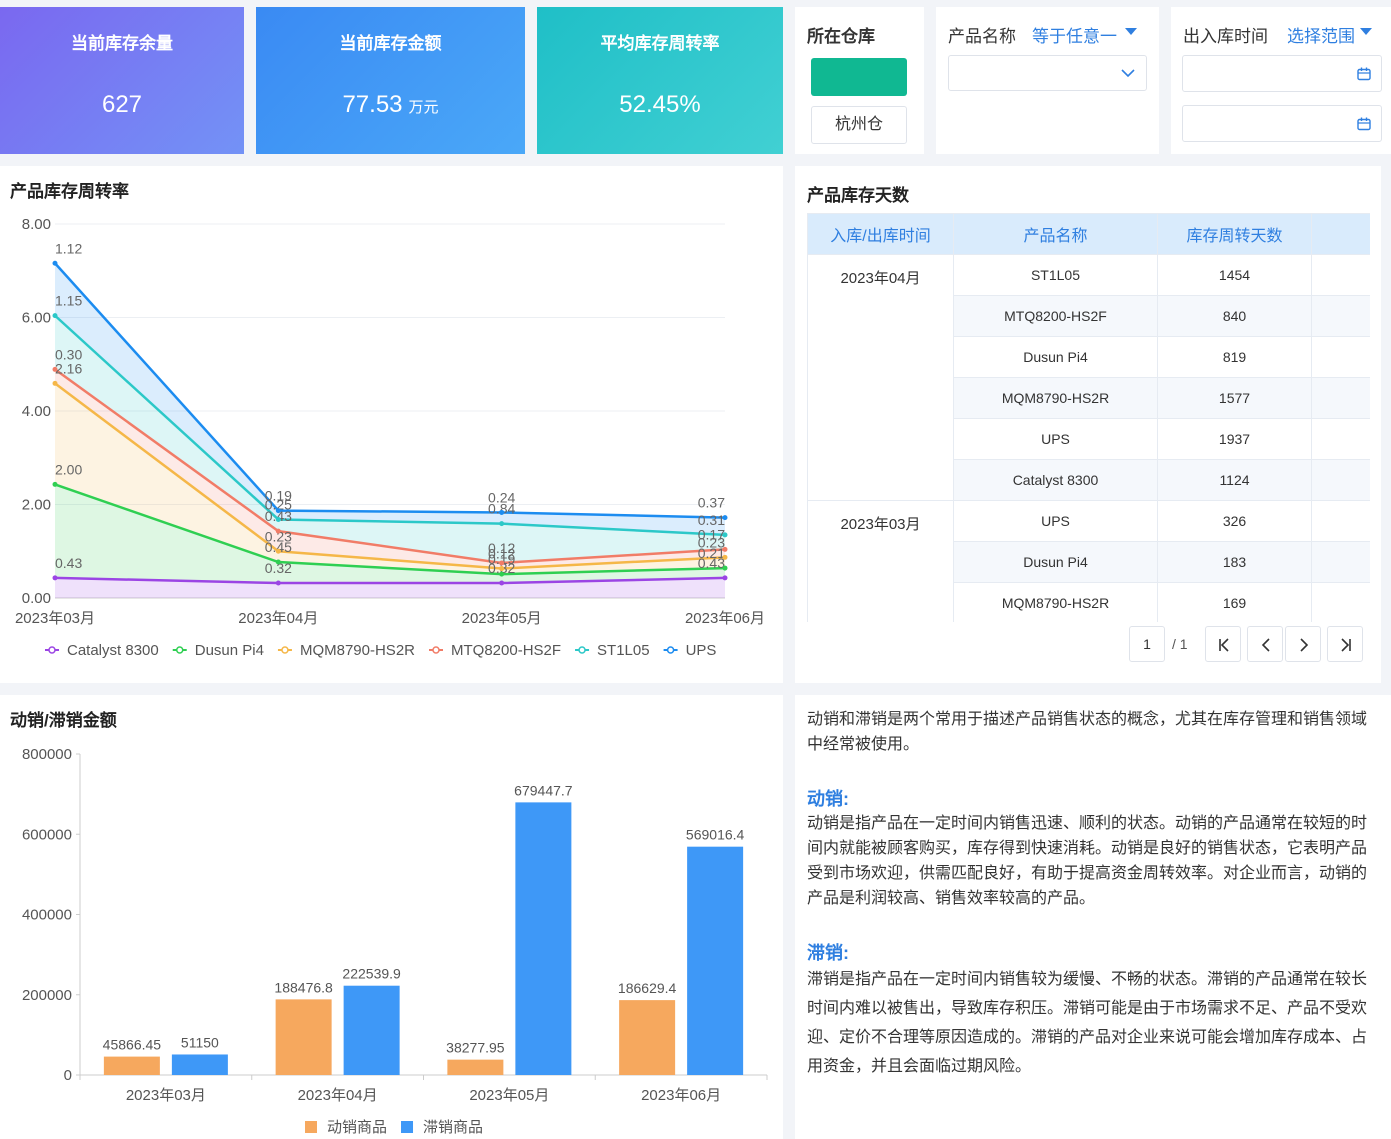 The width and height of the screenshot is (1391, 1139). I want to click on kpi-card: 平均库存周转率 52.45%, so click(660, 80).